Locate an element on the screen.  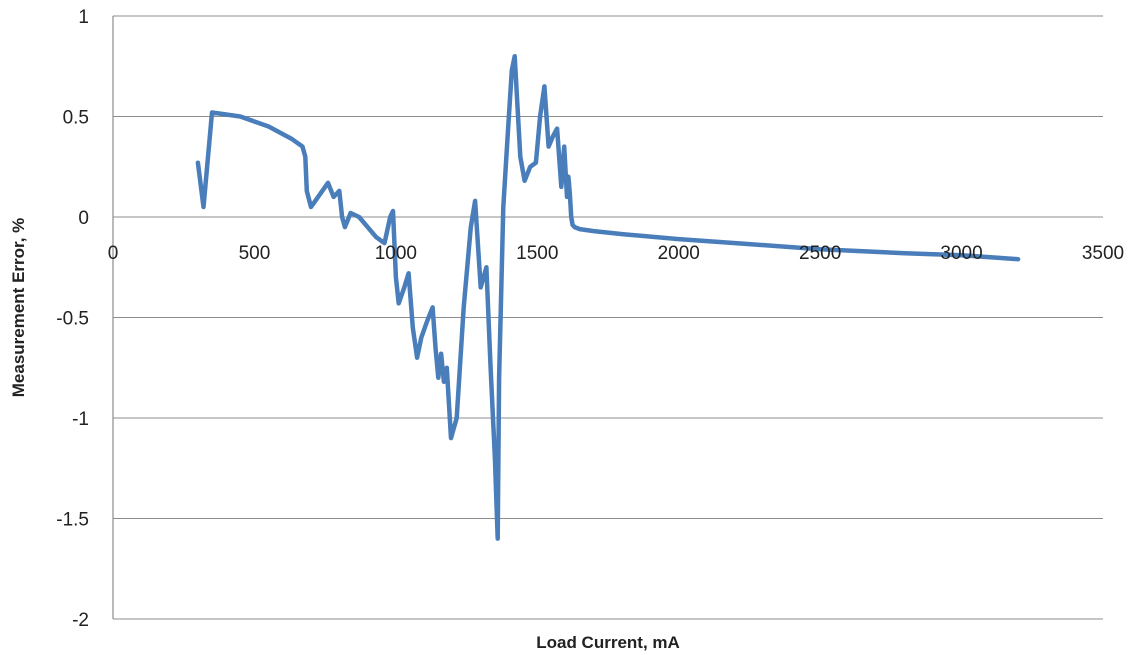
y-tick-label: 1 is located at coordinates (83, 17).